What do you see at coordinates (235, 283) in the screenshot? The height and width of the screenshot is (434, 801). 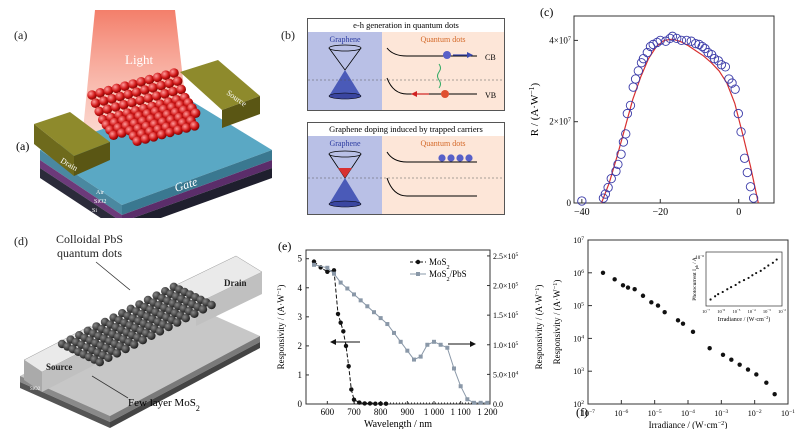 I see `drain-label-d: Drain` at bounding box center [235, 283].